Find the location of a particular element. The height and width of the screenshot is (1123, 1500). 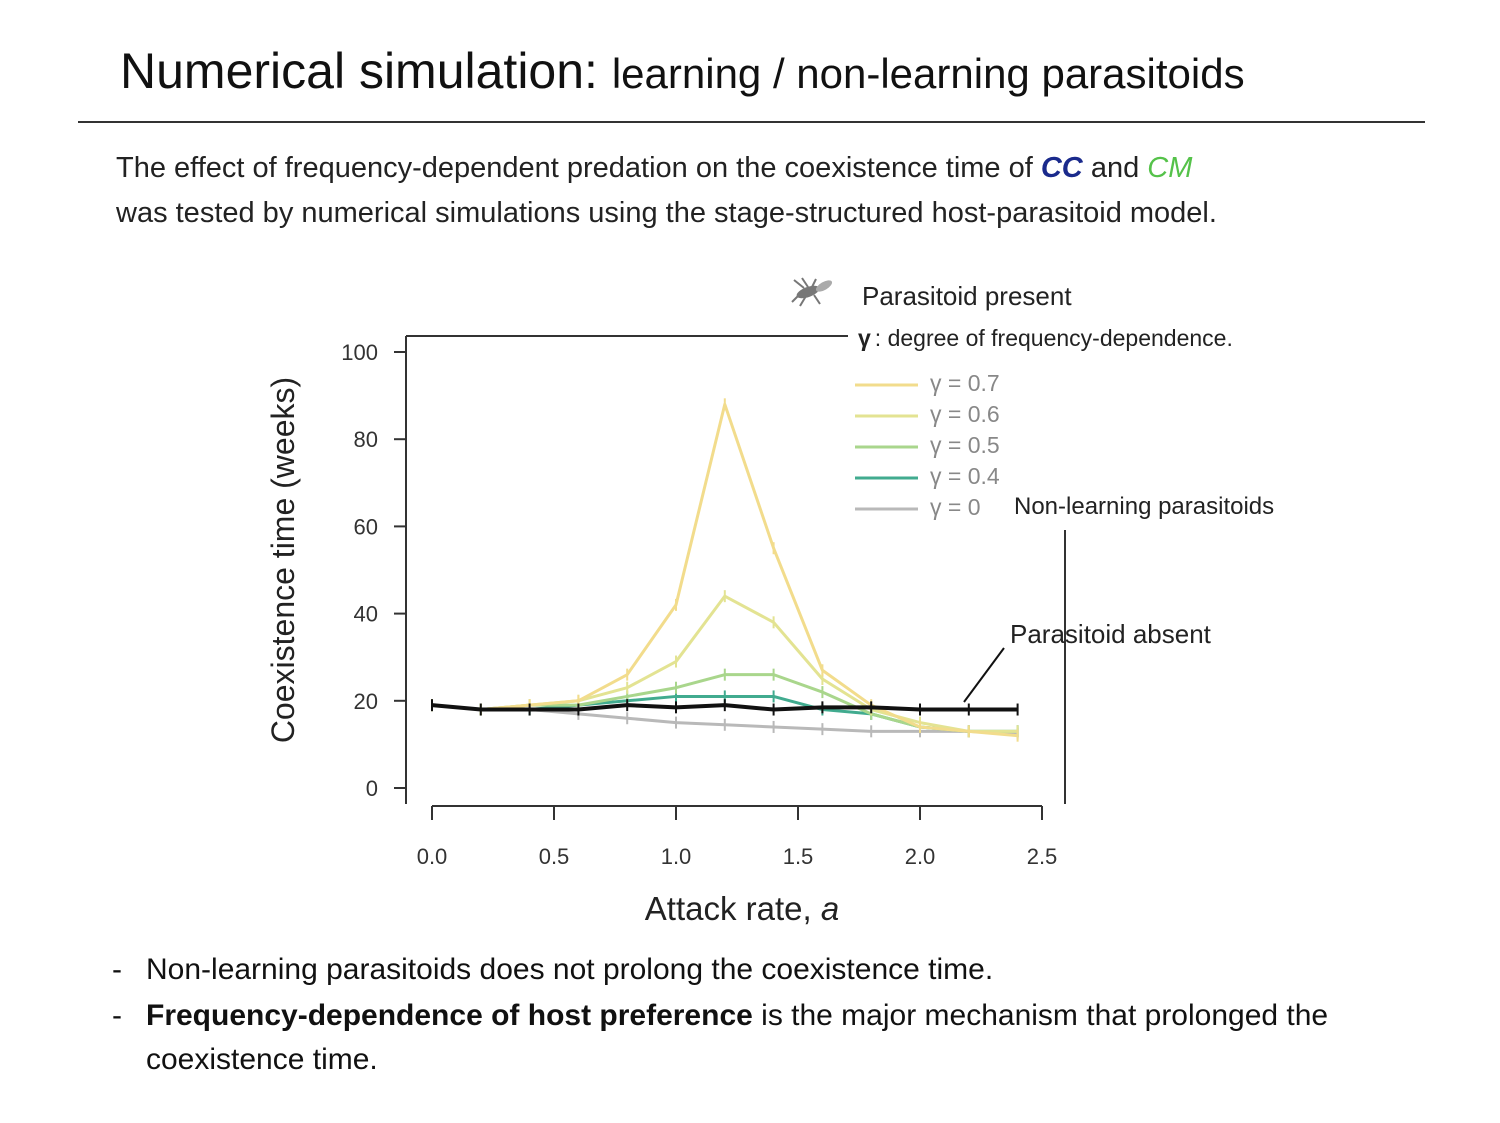

legend-parasitoid-present: Parasitoid present is located at coordinates (967, 296).